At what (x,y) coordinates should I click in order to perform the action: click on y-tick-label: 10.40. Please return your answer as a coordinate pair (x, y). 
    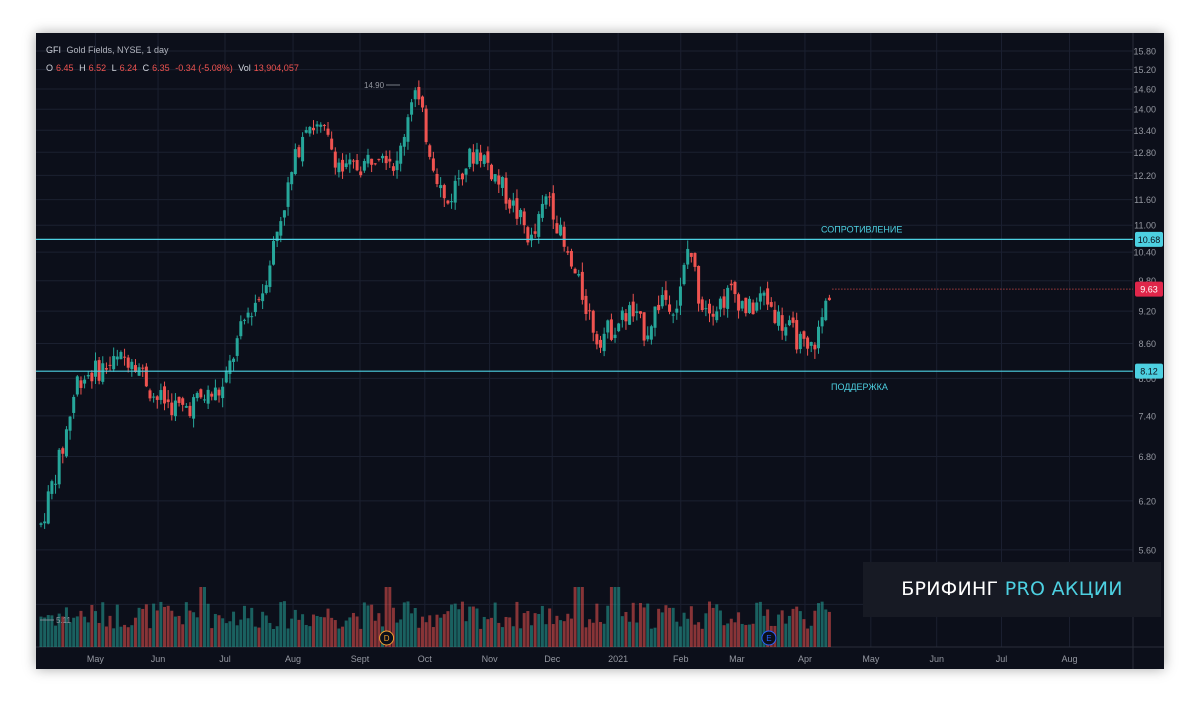
    Looking at the image, I should click on (1144, 253).